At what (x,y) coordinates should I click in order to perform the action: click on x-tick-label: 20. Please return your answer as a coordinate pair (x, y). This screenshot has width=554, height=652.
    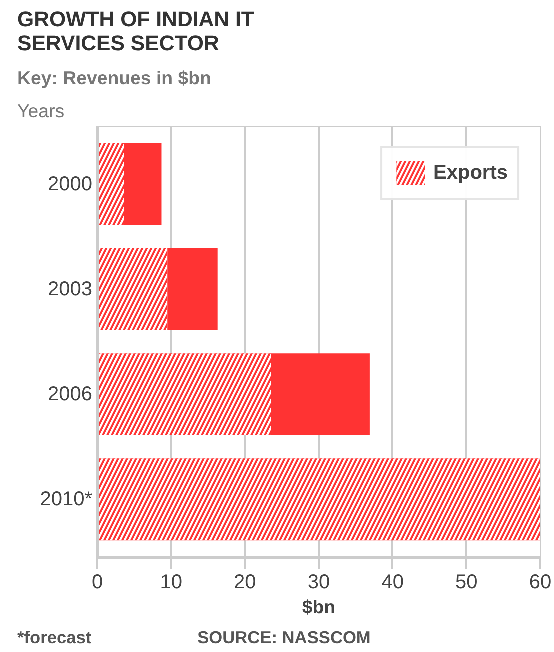
    Looking at the image, I should click on (245, 583).